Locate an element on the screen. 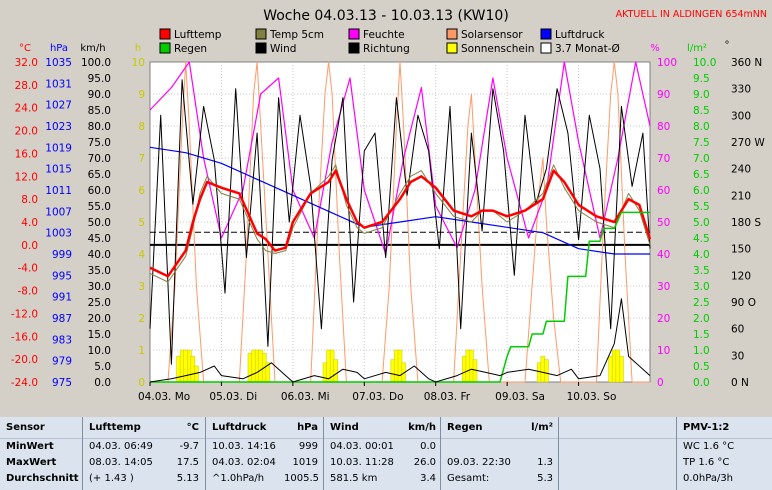  rain_lm2-tick-label: 7.0 is located at coordinates (701, 159).